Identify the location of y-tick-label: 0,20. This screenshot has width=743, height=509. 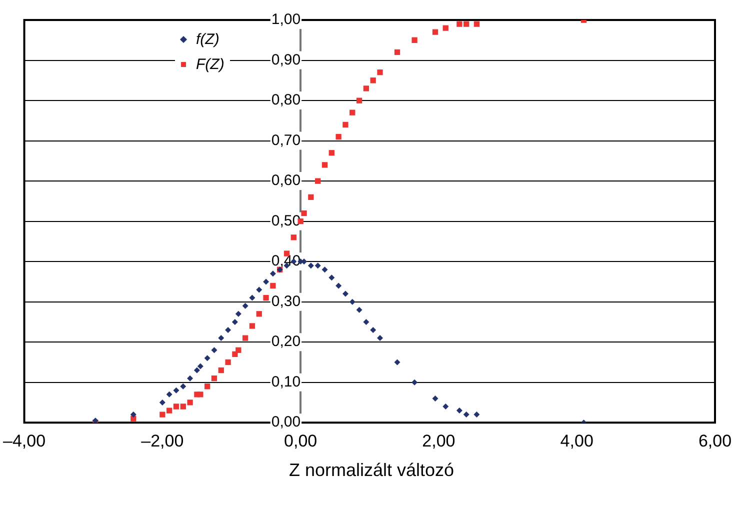
(286, 341).